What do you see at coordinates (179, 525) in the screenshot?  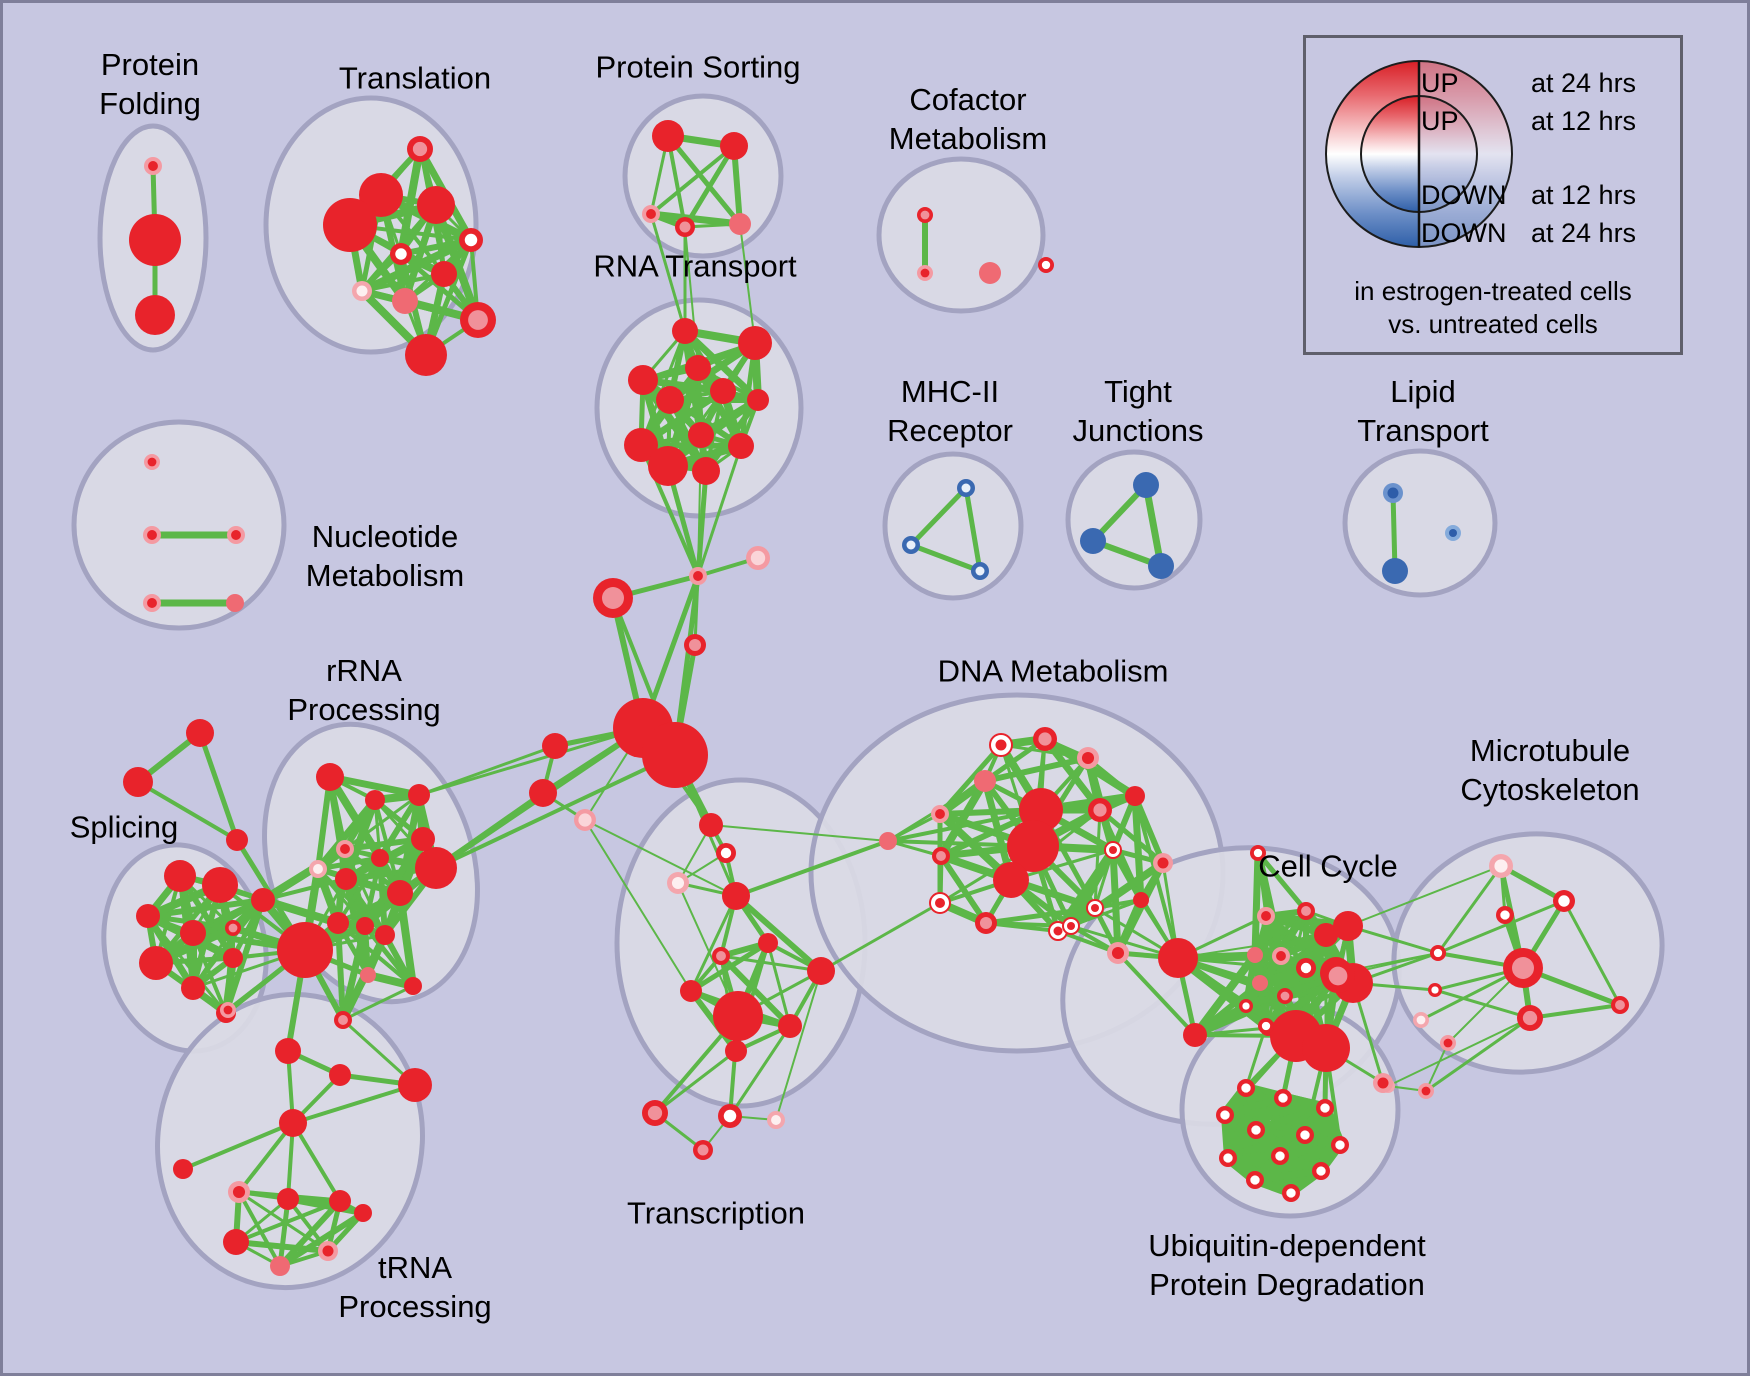 I see `cluster-ellipse-nucleotide-metabolism` at bounding box center [179, 525].